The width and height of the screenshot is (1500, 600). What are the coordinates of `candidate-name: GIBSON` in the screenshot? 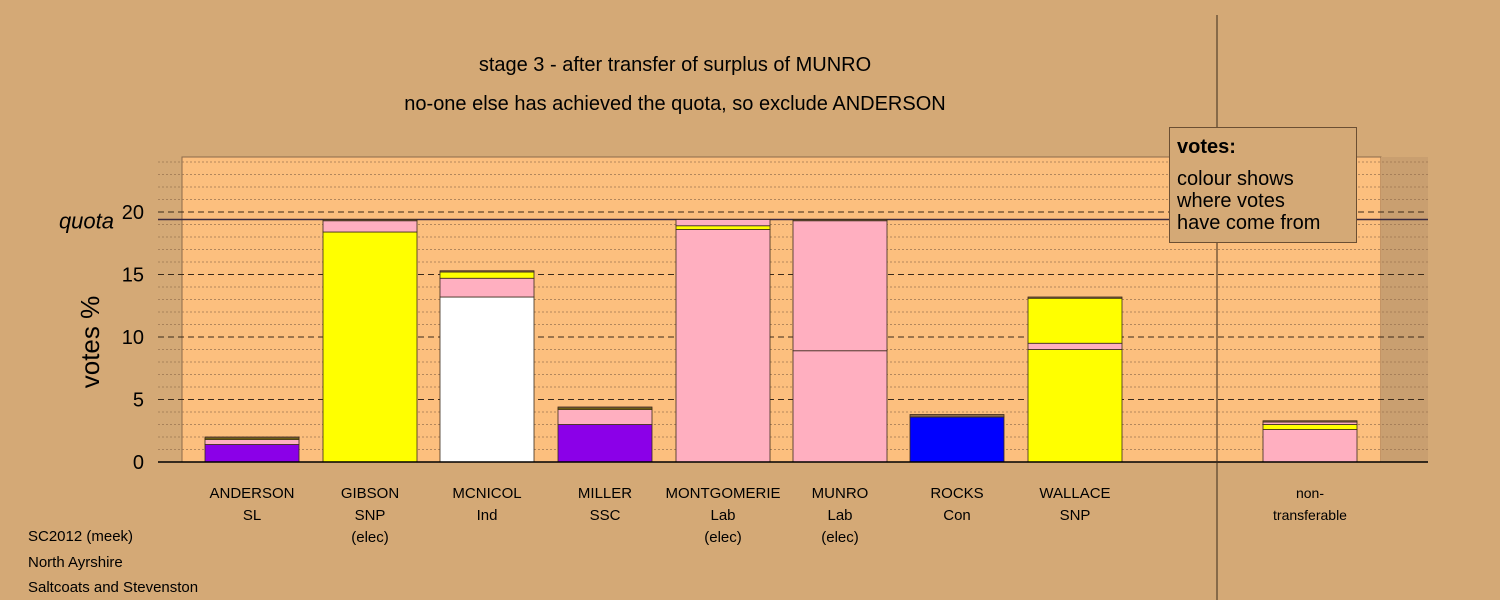 It's located at (370, 493).